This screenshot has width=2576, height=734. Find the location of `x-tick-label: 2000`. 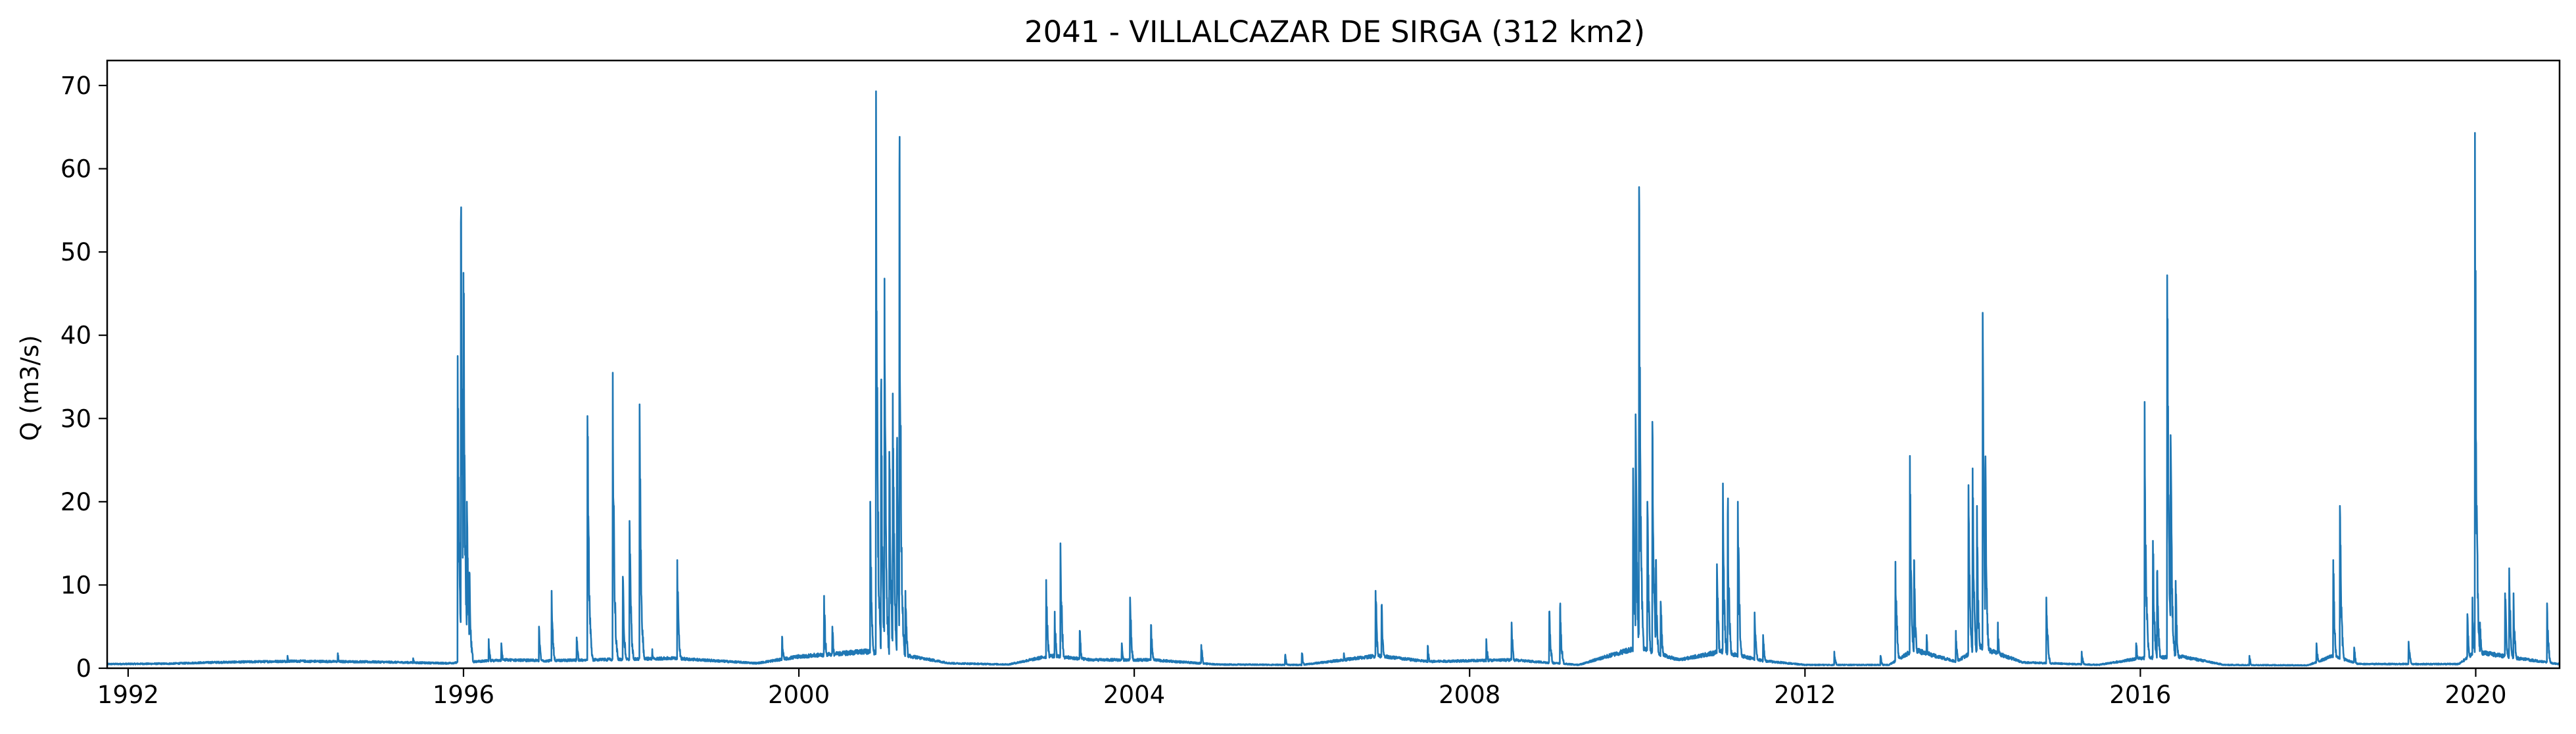

x-tick-label: 2000 is located at coordinates (799, 695).